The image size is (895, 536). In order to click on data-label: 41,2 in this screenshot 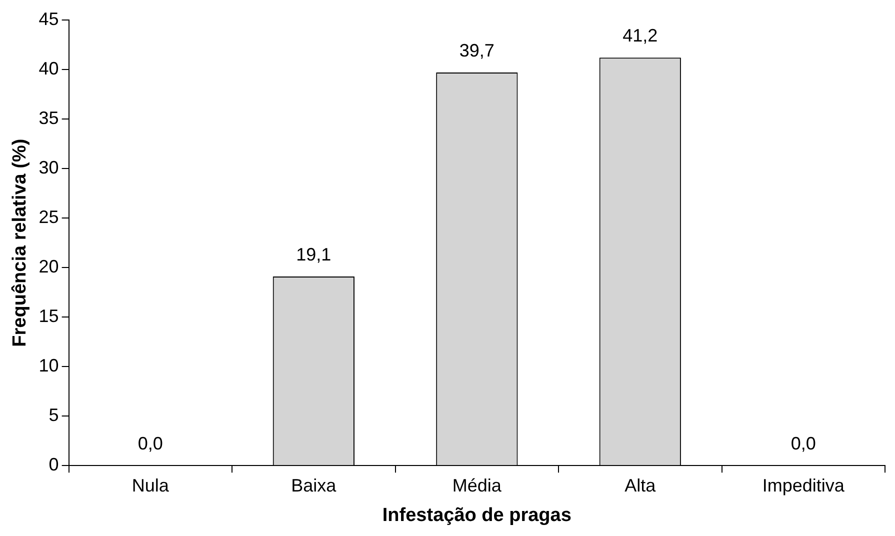, I will do `click(640, 36)`.